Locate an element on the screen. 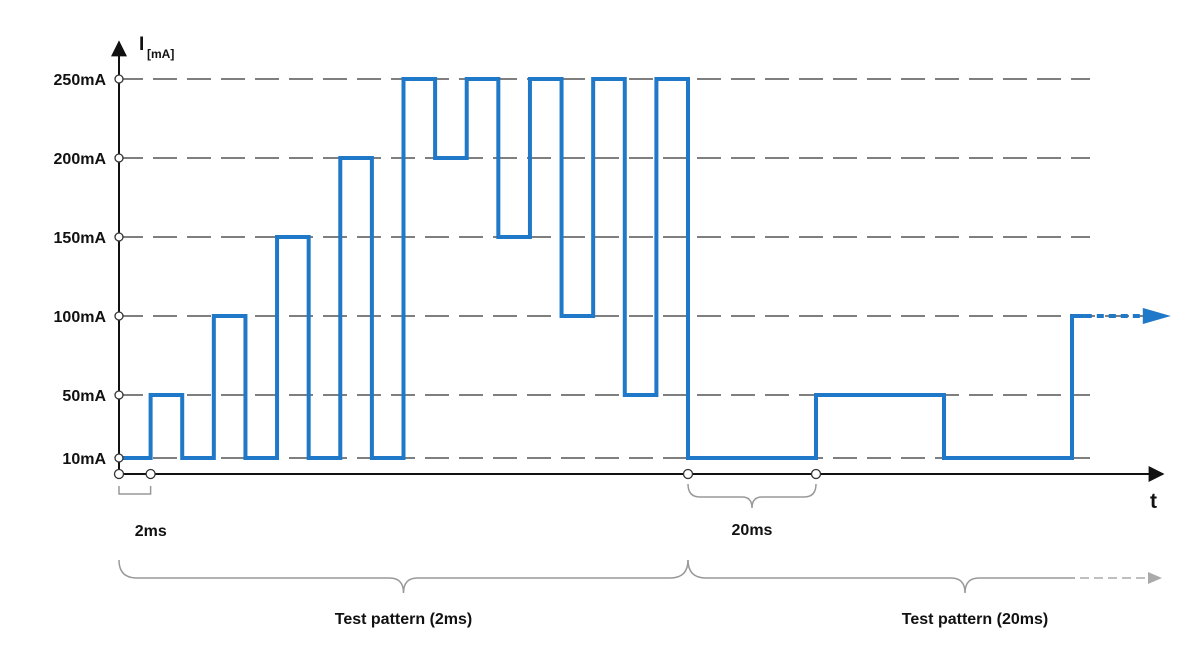 This screenshot has width=1203, height=669. y-tick-label-50: 50mA is located at coordinates (84, 396).